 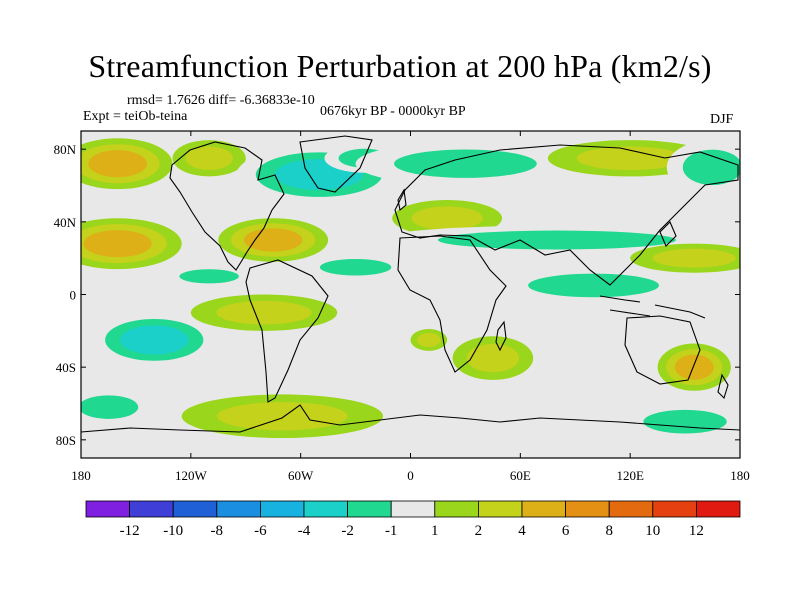 What do you see at coordinates (66, 440) in the screenshot?
I see `lat-tick-label: 80S` at bounding box center [66, 440].